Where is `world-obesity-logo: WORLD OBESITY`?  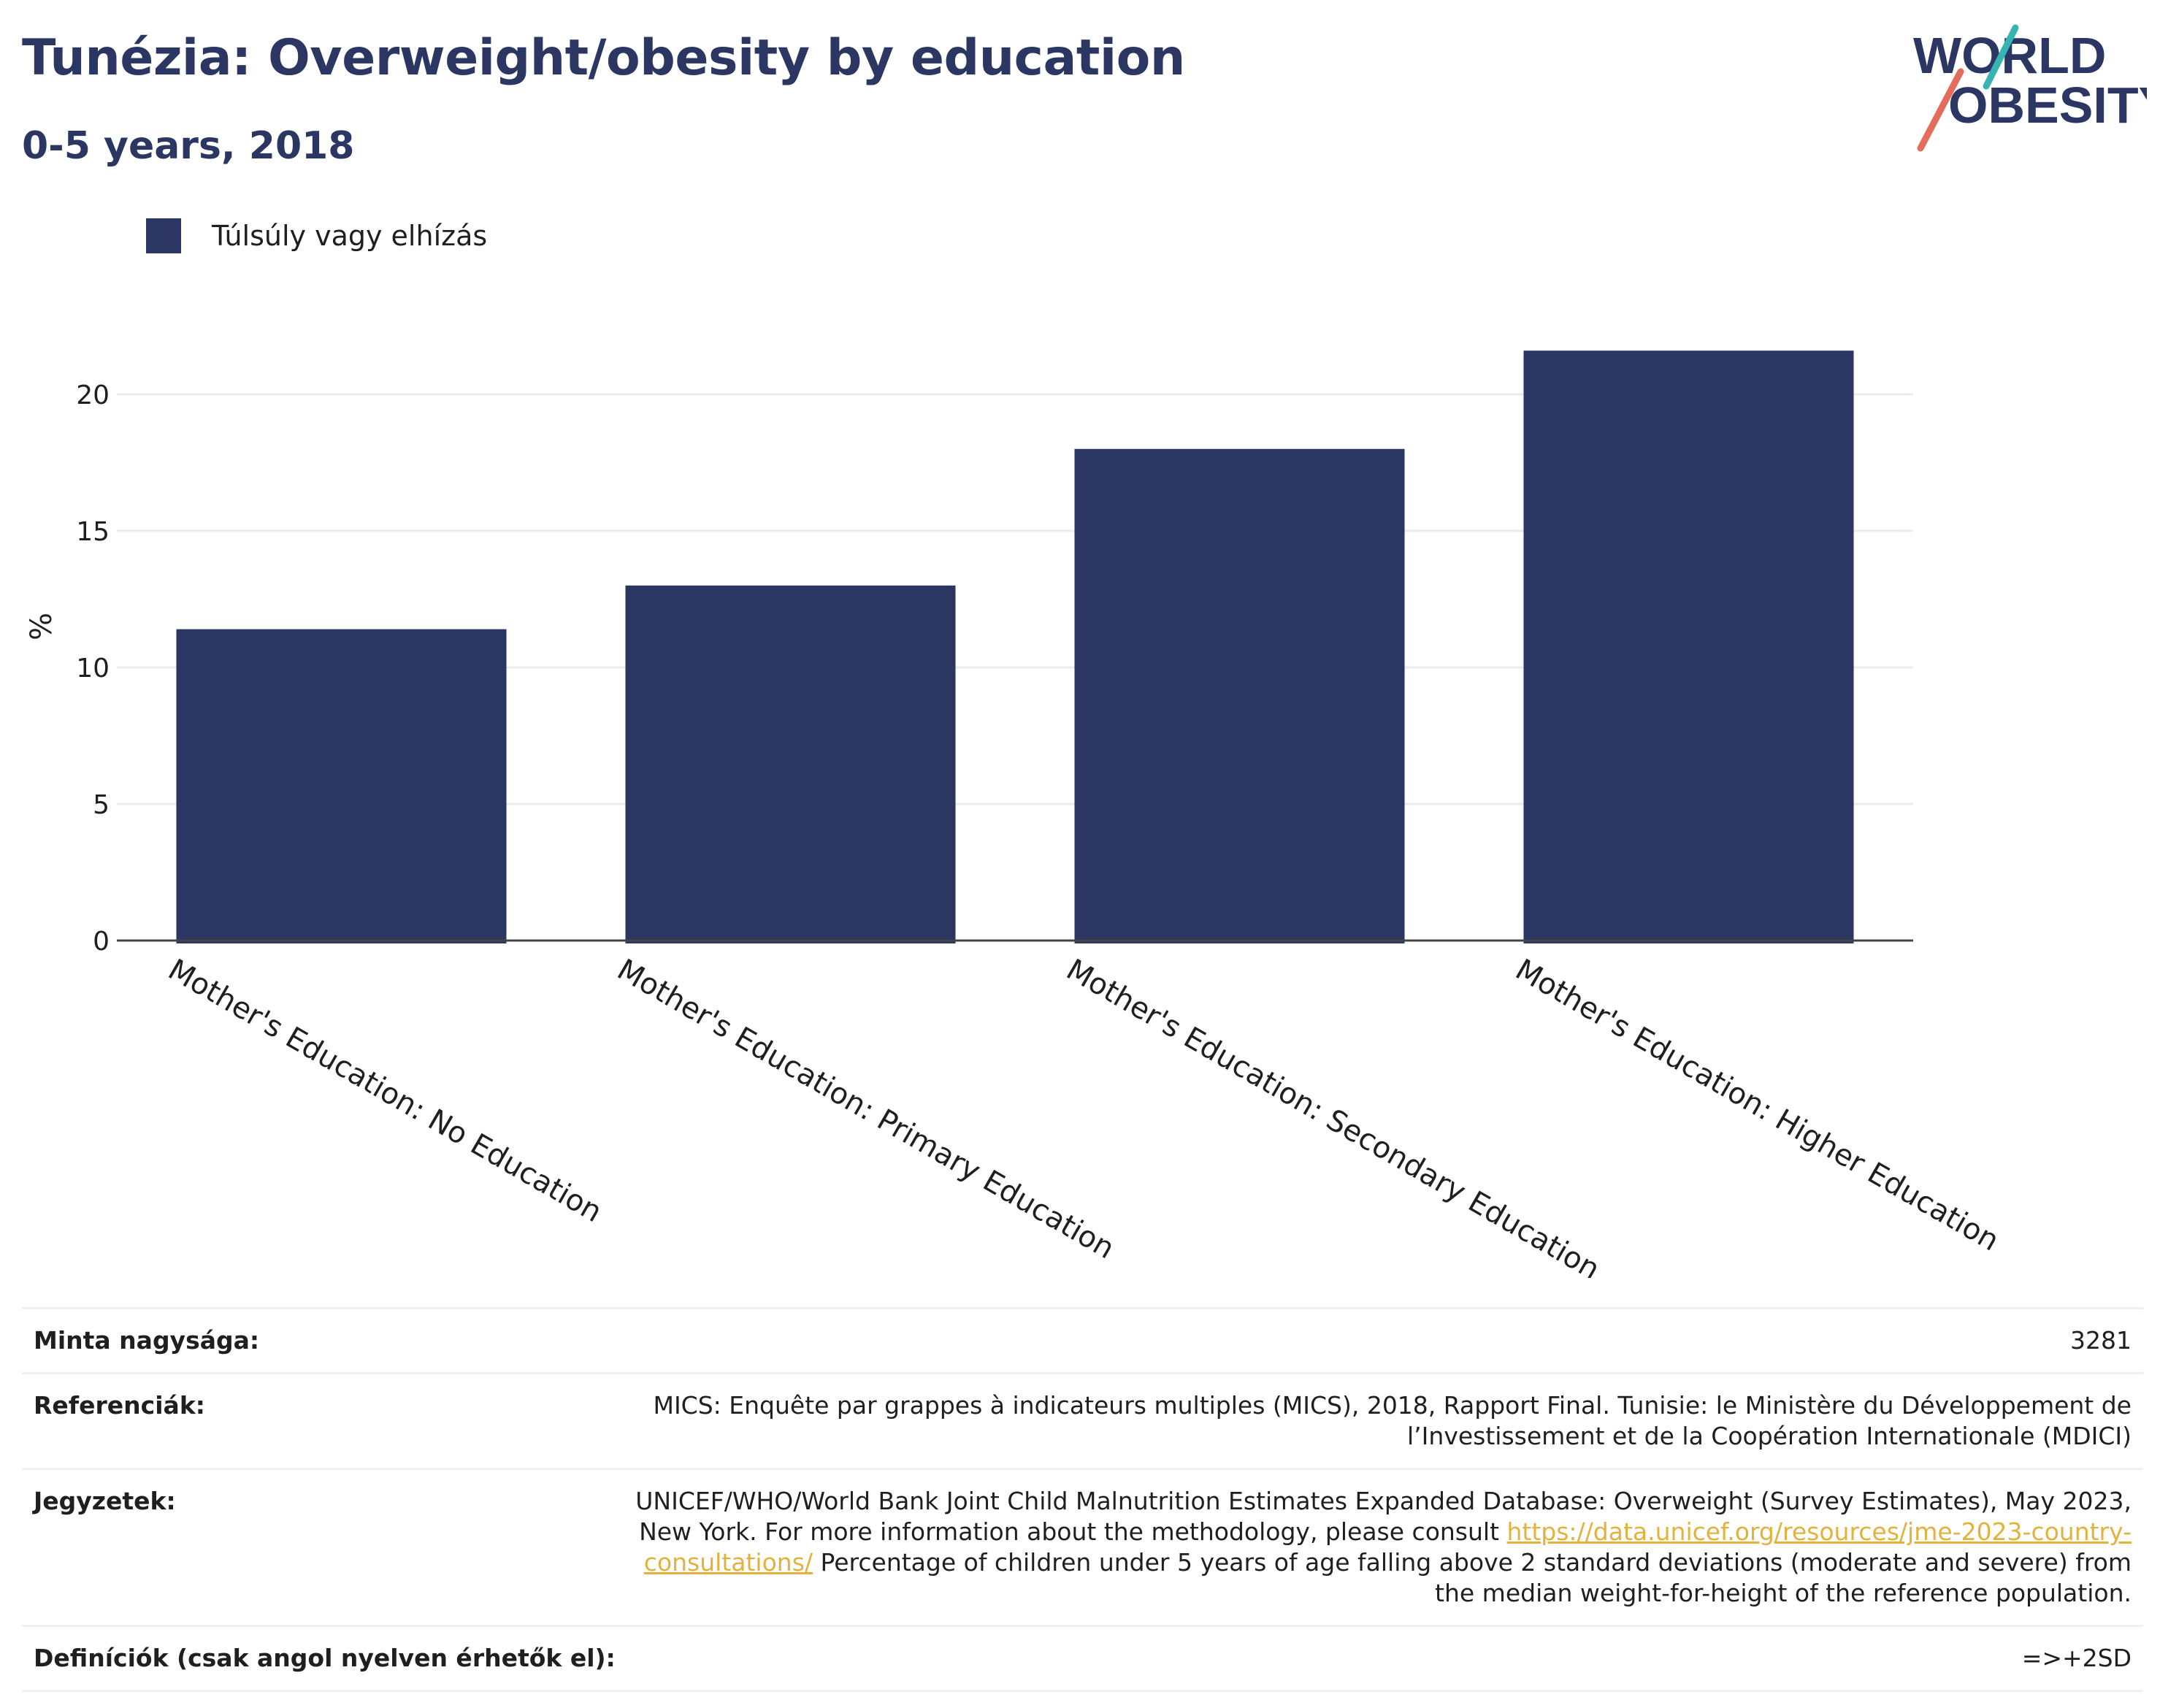 world-obesity-logo: WORLD OBESITY is located at coordinates (2030, 88).